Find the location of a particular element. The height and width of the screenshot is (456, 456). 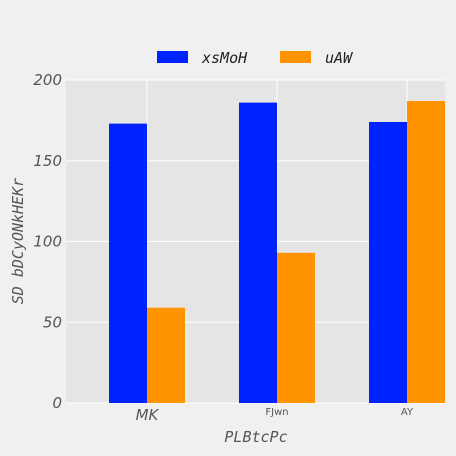

legend-swatch-uAW is located at coordinates (295, 57).